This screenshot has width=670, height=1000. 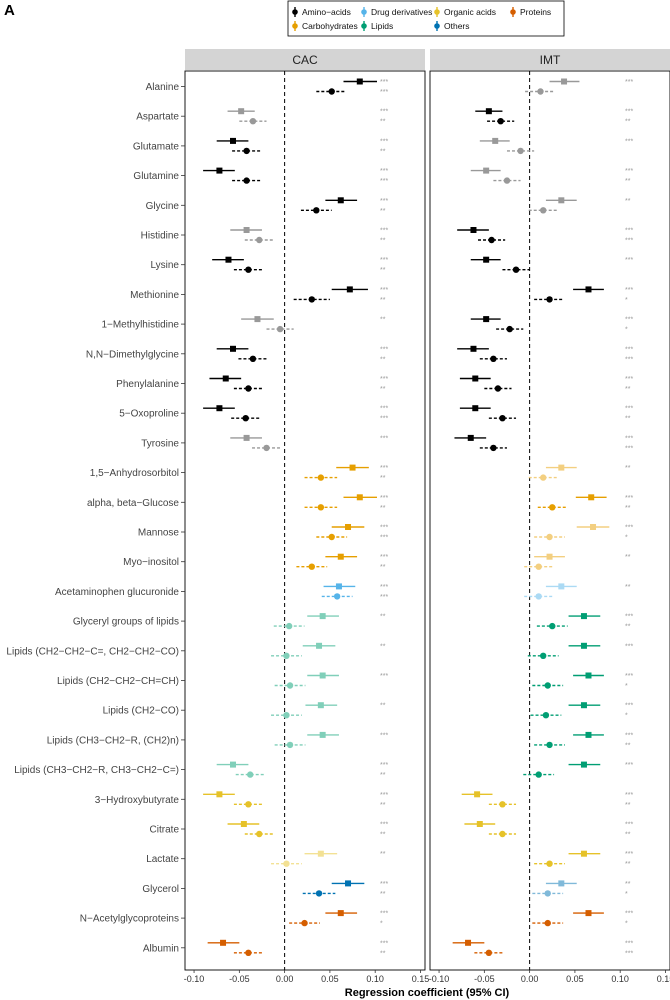 I want to click on legend-box, so click(x=426, y=18).